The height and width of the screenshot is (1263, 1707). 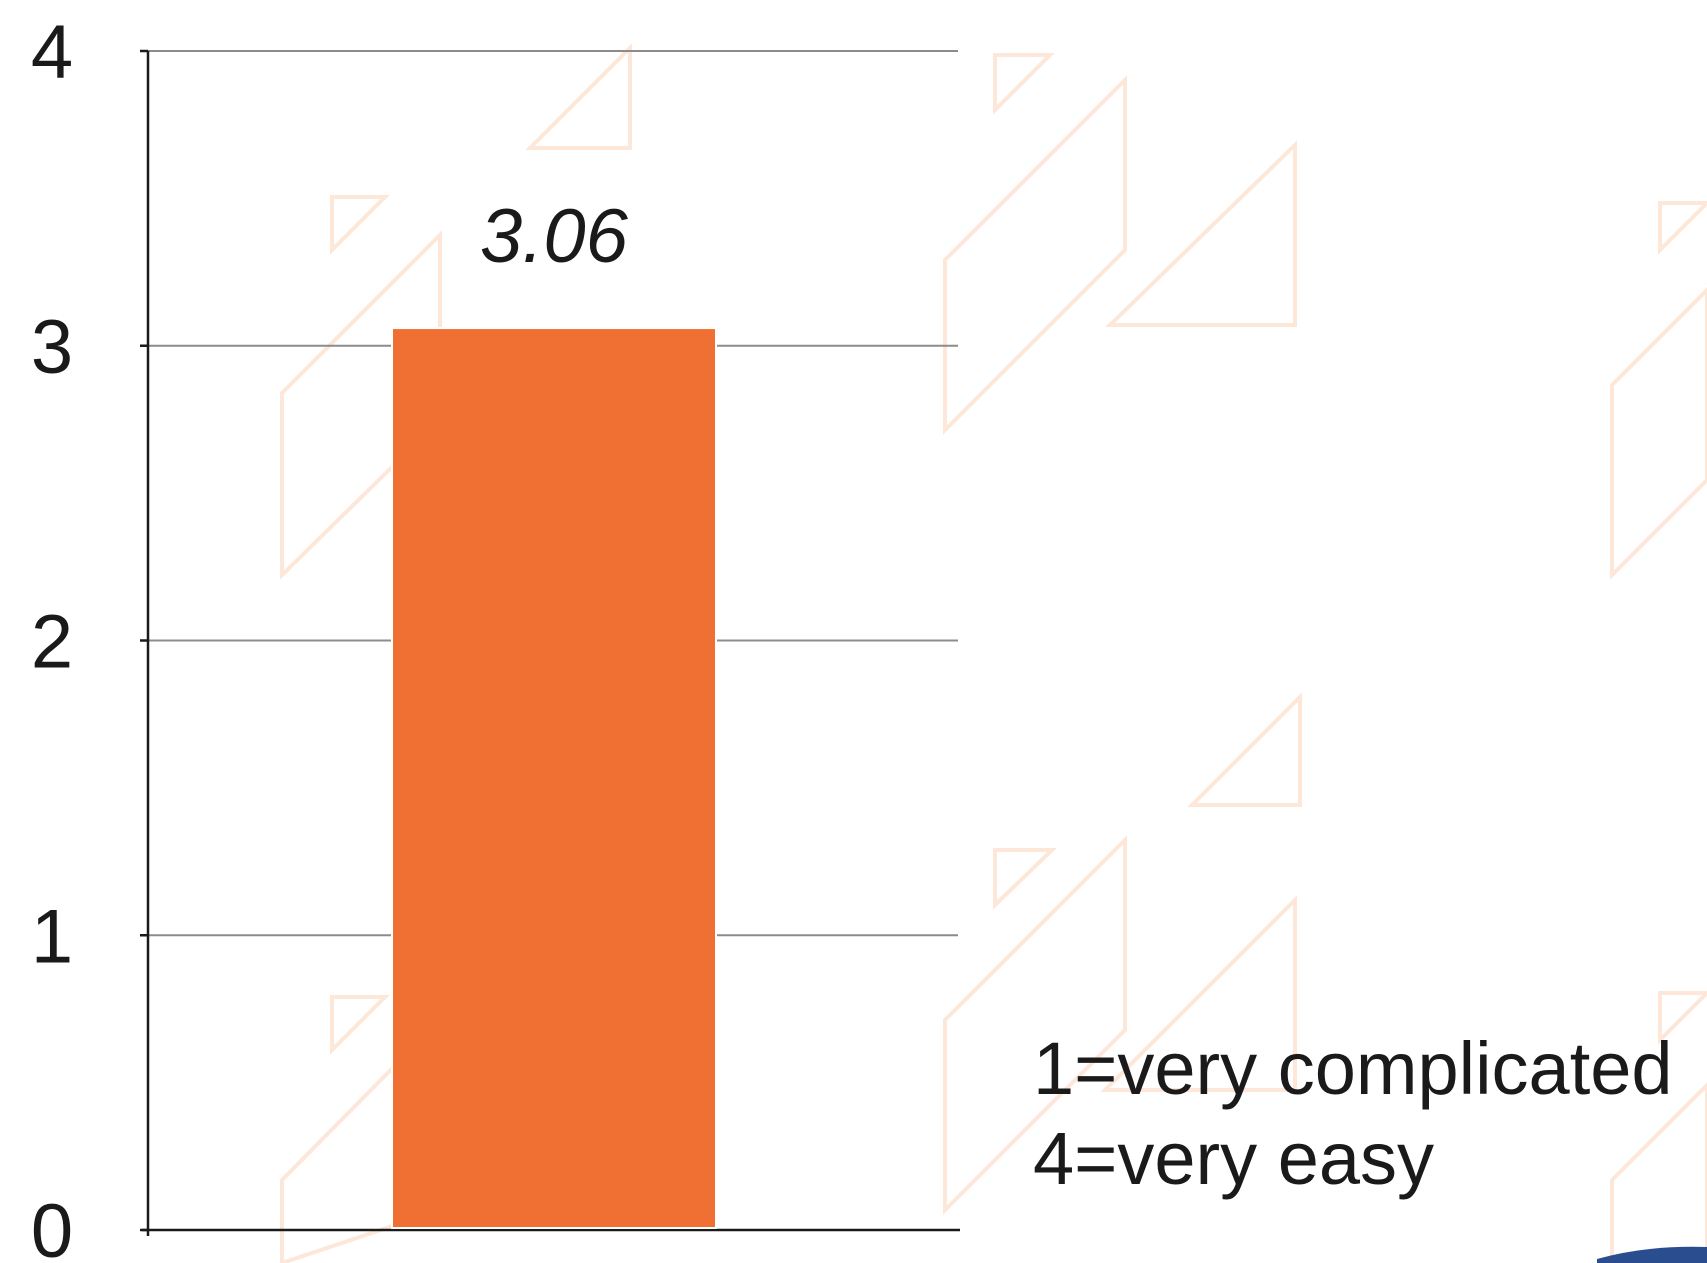 What do you see at coordinates (52, 936) in the screenshot?
I see `y-tick-label: 1` at bounding box center [52, 936].